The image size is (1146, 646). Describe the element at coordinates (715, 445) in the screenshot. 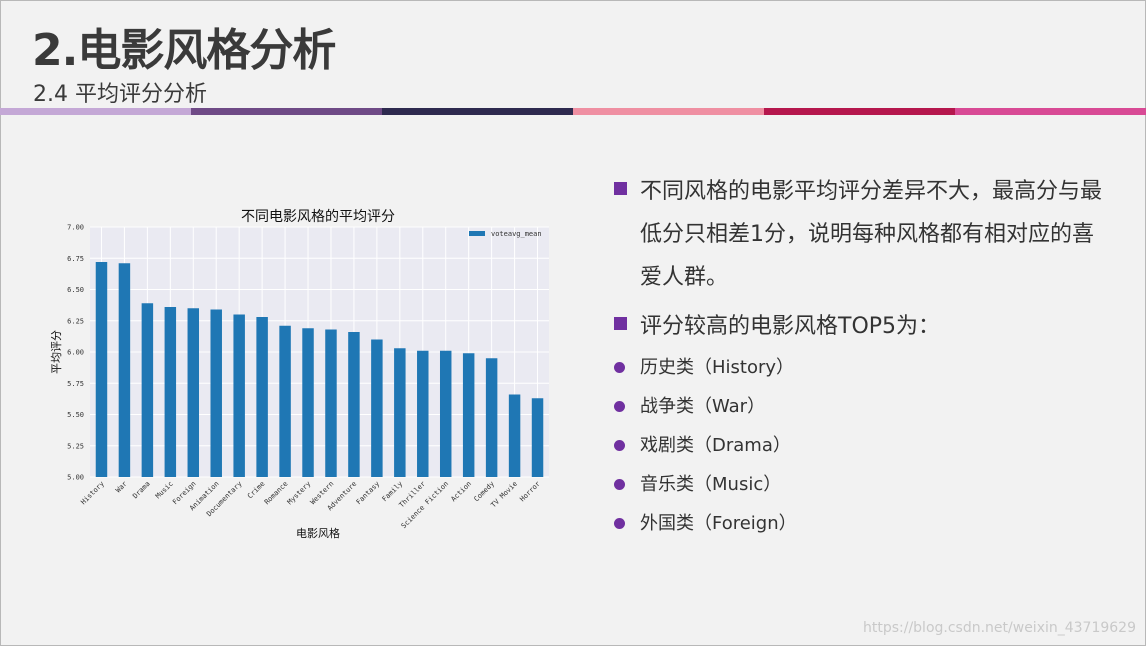

I see `bullet-sub-text: 戏剧类（Drama）` at that location.